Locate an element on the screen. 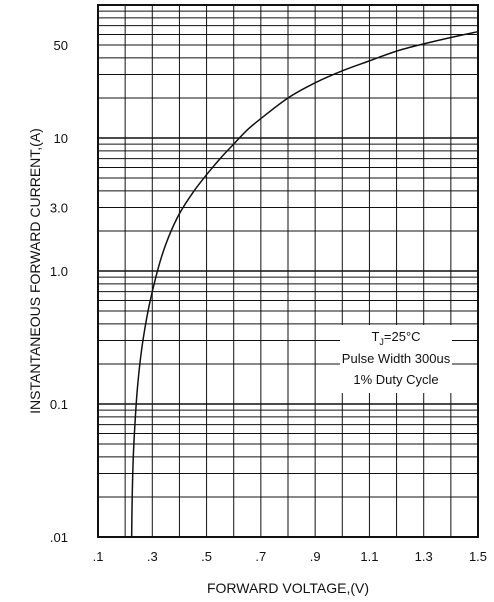 This screenshot has height=602, width=494. note-tj-symbol: T is located at coordinates (375, 336).